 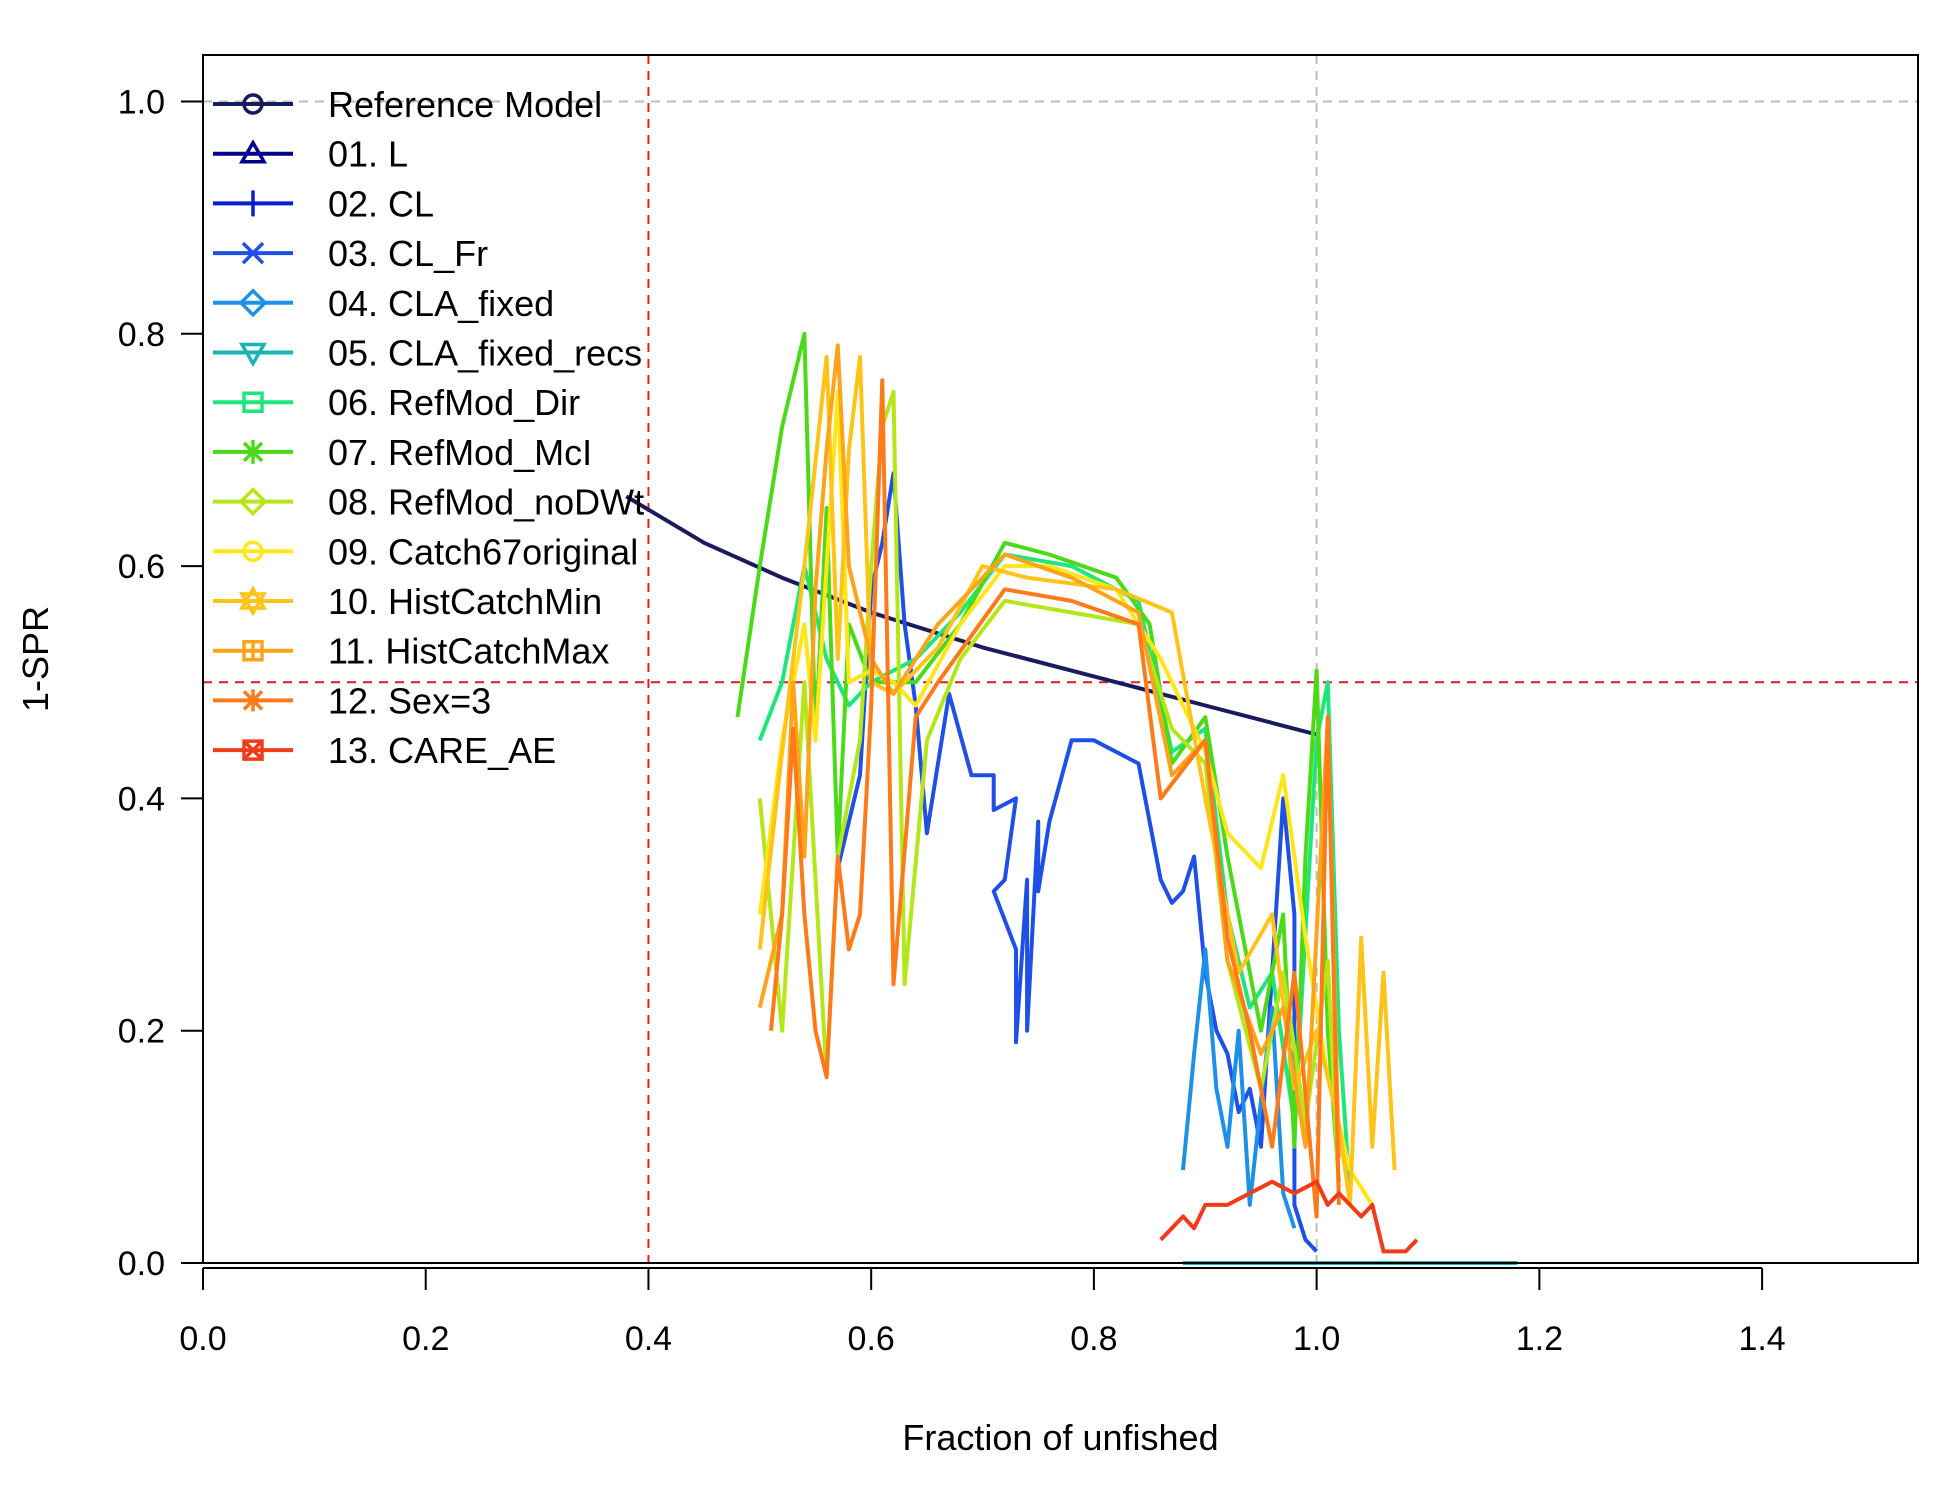 What do you see at coordinates (425, 1339) in the screenshot?
I see `x-tick-label: 0.2` at bounding box center [425, 1339].